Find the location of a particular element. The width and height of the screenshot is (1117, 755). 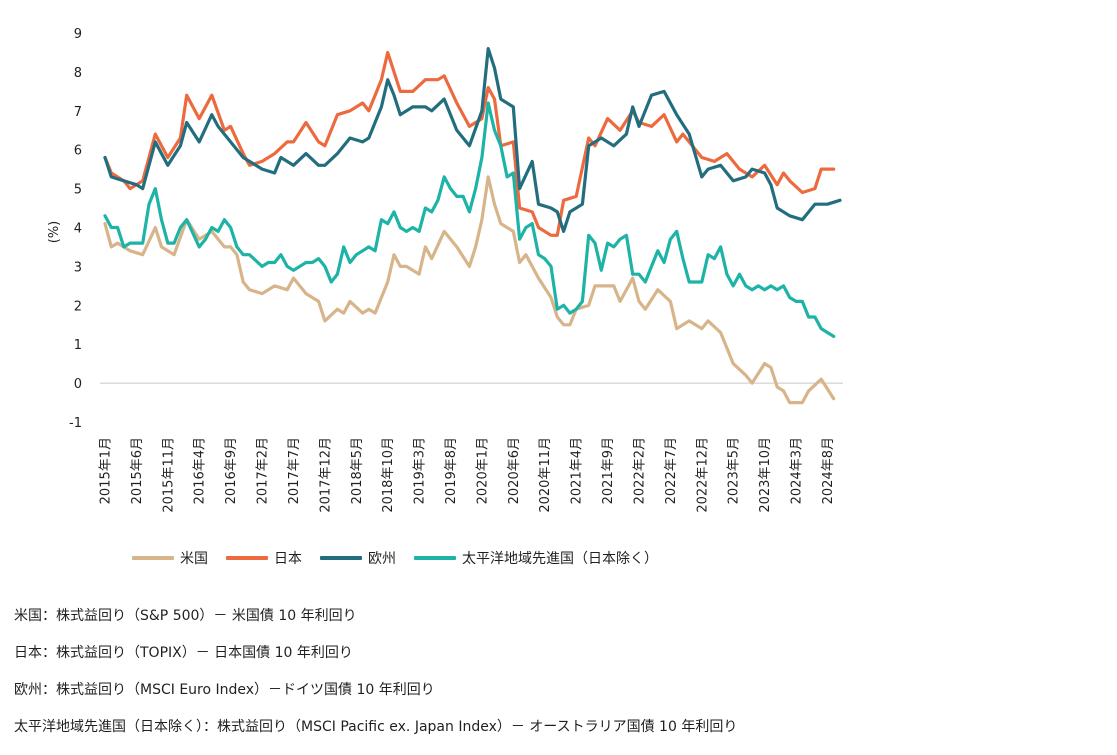

legend-item-us: 米国 is located at coordinates (170, 558).